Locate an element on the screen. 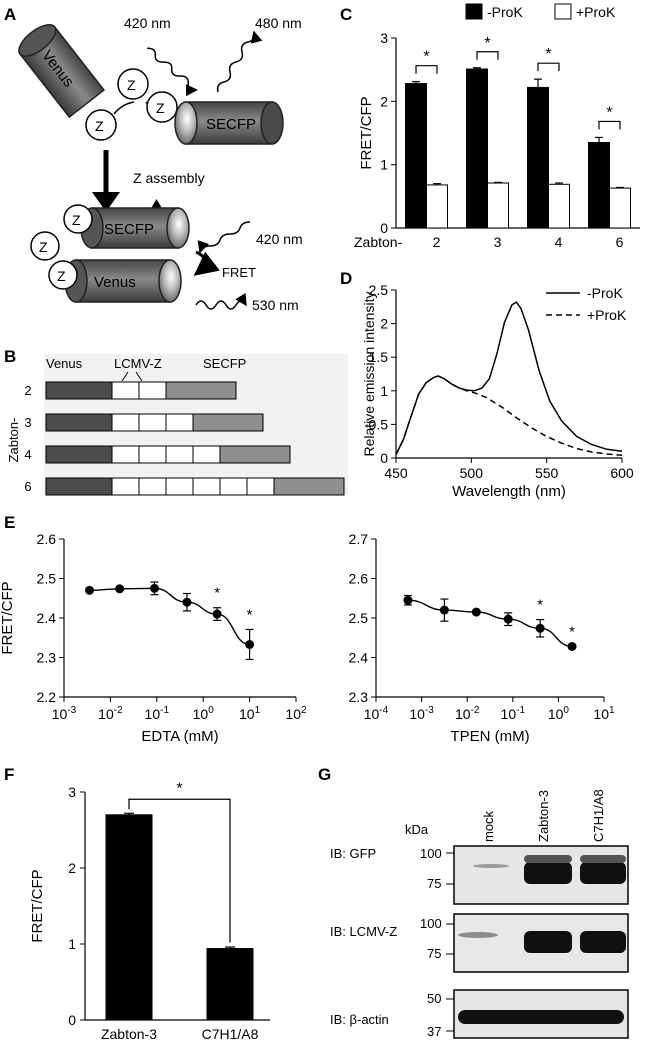 Image resolution: width=646 pixels, height=1046 pixels. emission-fret-wave is located at coordinates (221, 301).